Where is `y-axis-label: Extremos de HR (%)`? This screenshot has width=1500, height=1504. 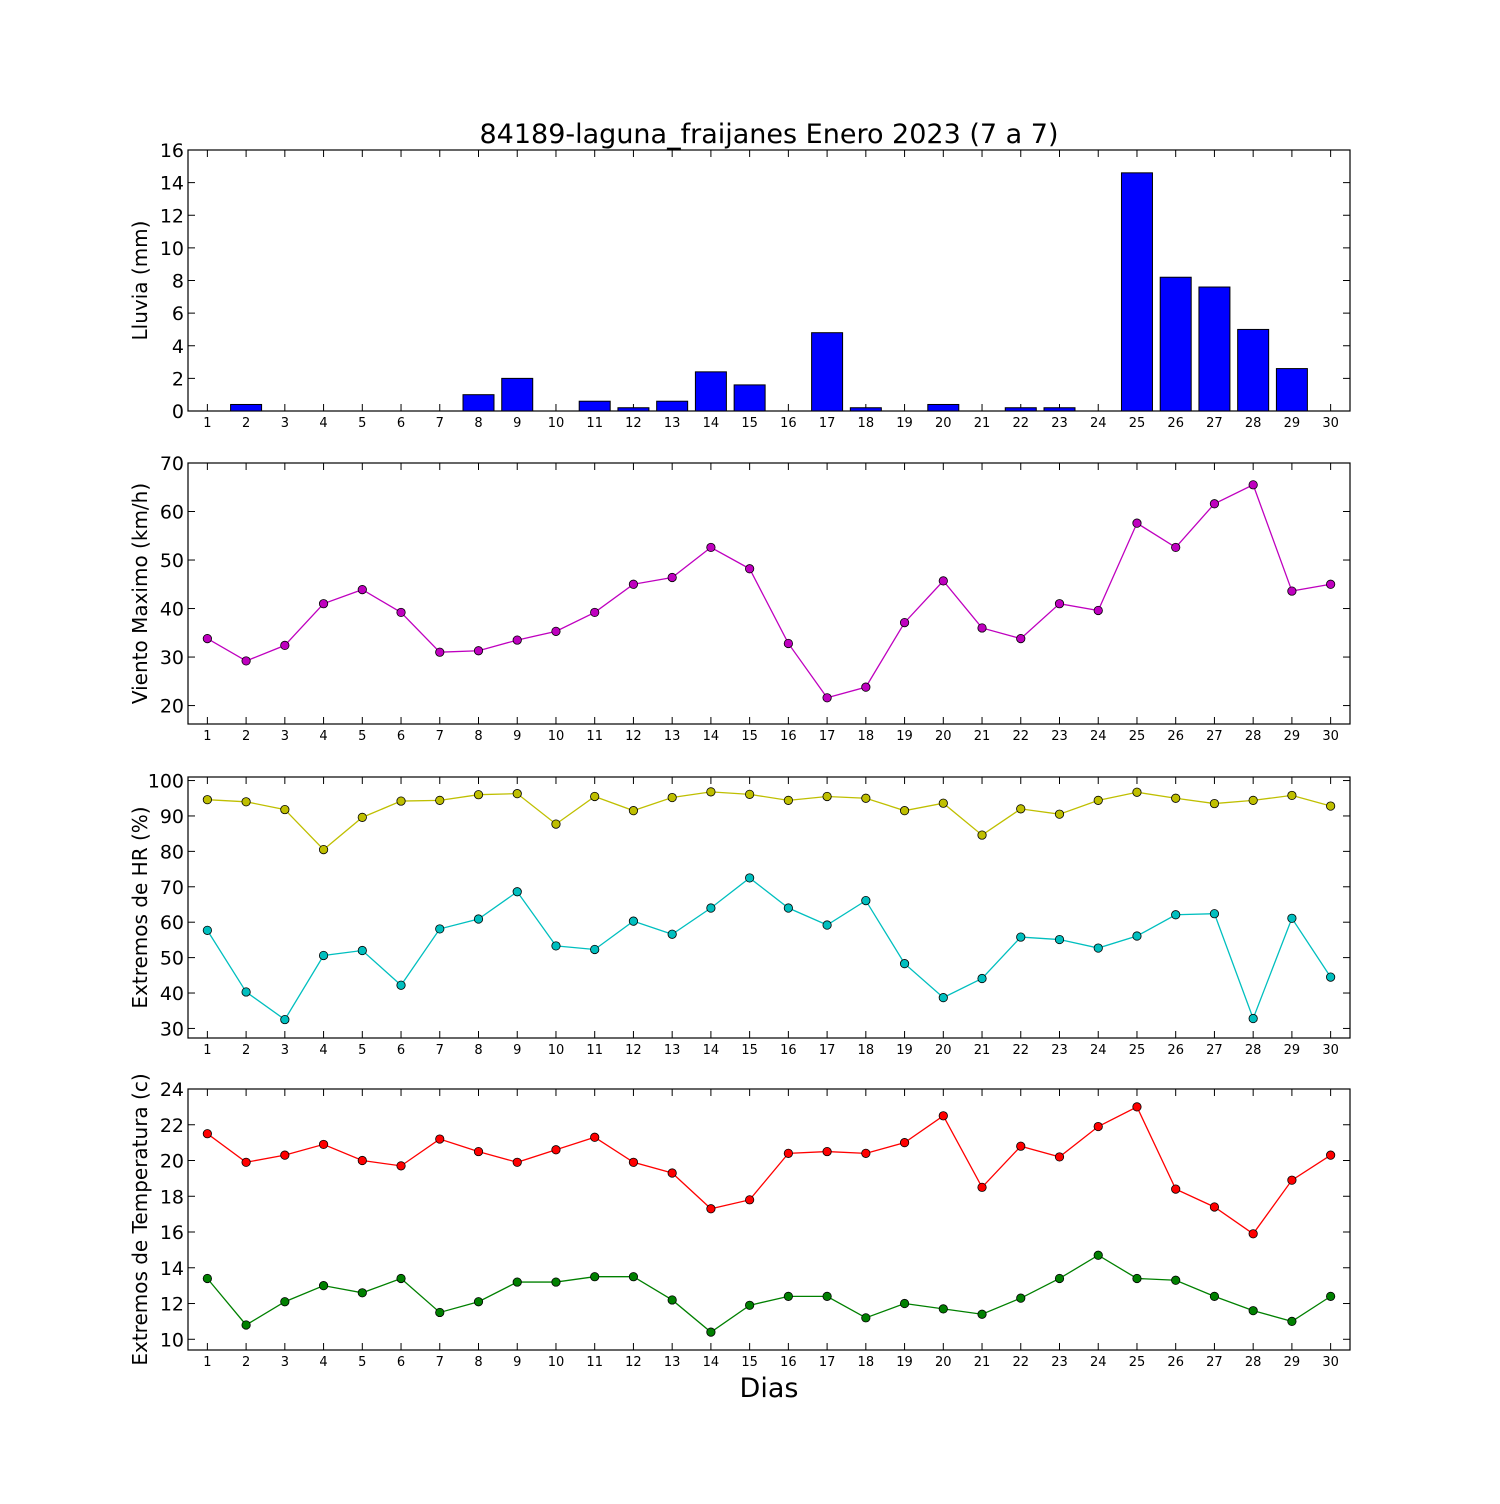
y-axis-label: Extremos de HR (%) is located at coordinates (140, 907).